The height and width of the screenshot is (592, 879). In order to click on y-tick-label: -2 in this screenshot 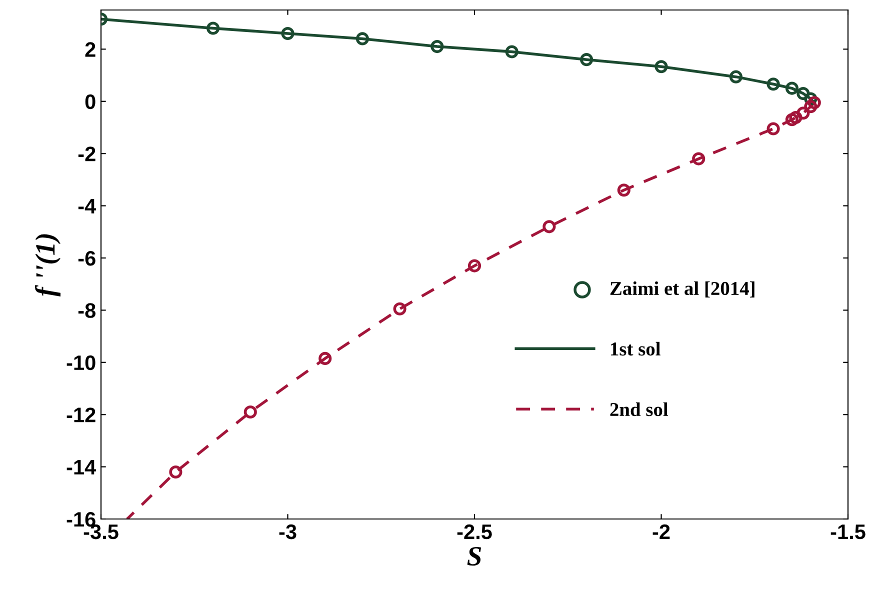, I will do `click(87, 154)`.